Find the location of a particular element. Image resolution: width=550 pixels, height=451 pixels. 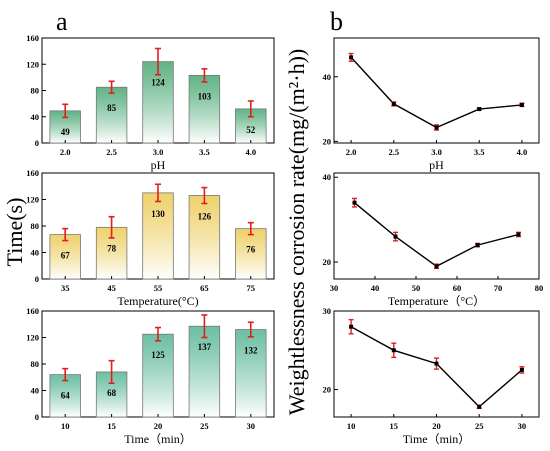

x-tick-label: 50 is located at coordinates (416, 288).